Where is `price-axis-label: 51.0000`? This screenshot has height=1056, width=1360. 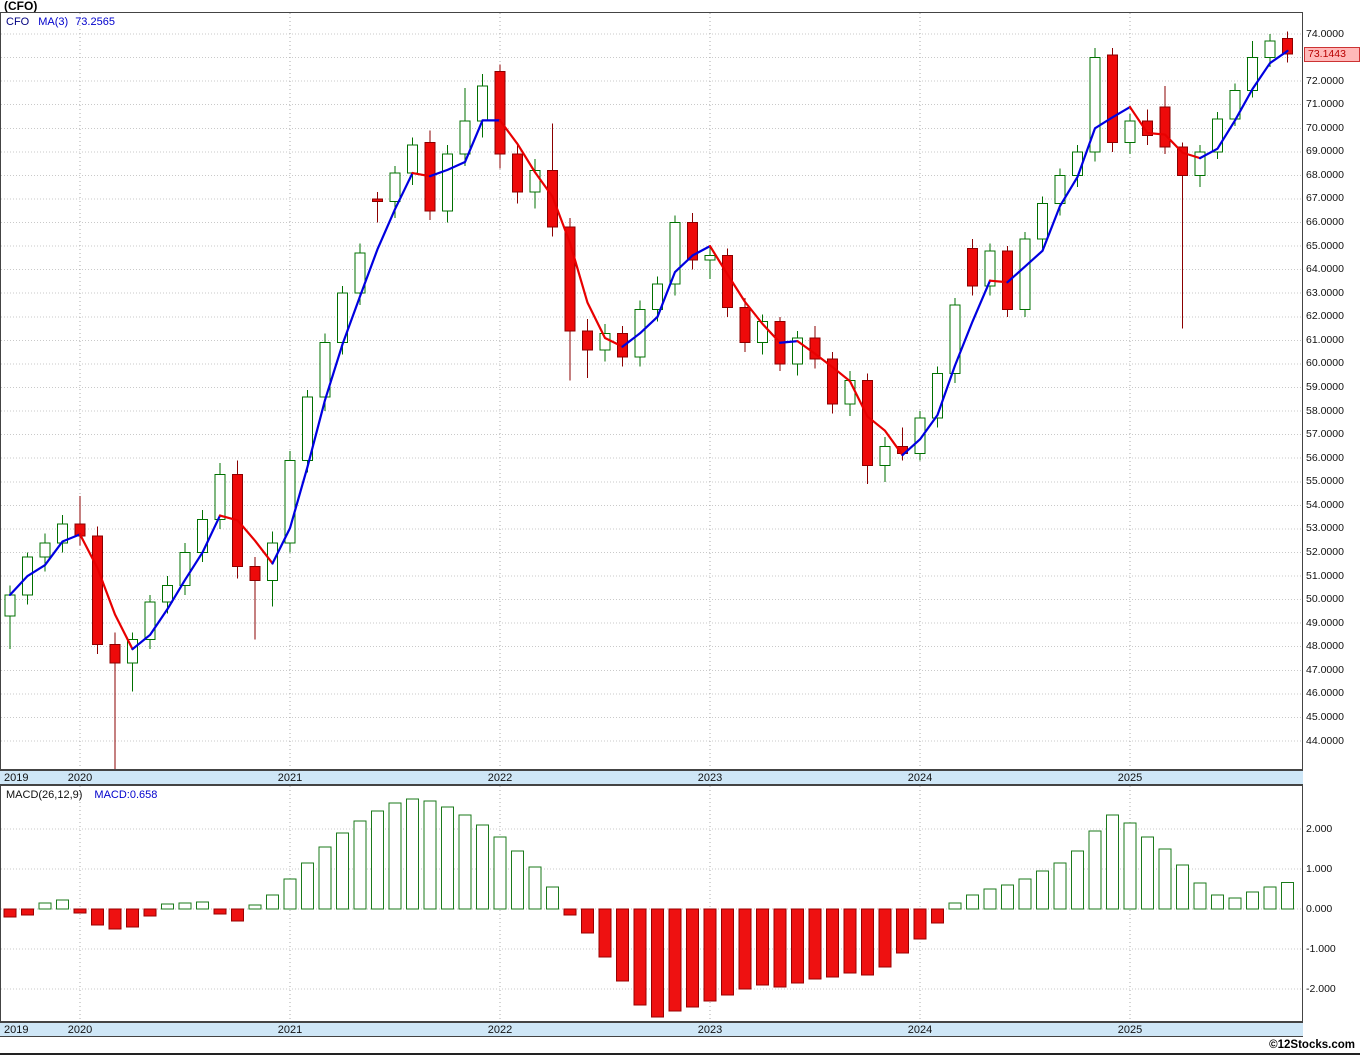 price-axis-label: 51.0000 is located at coordinates (1325, 575).